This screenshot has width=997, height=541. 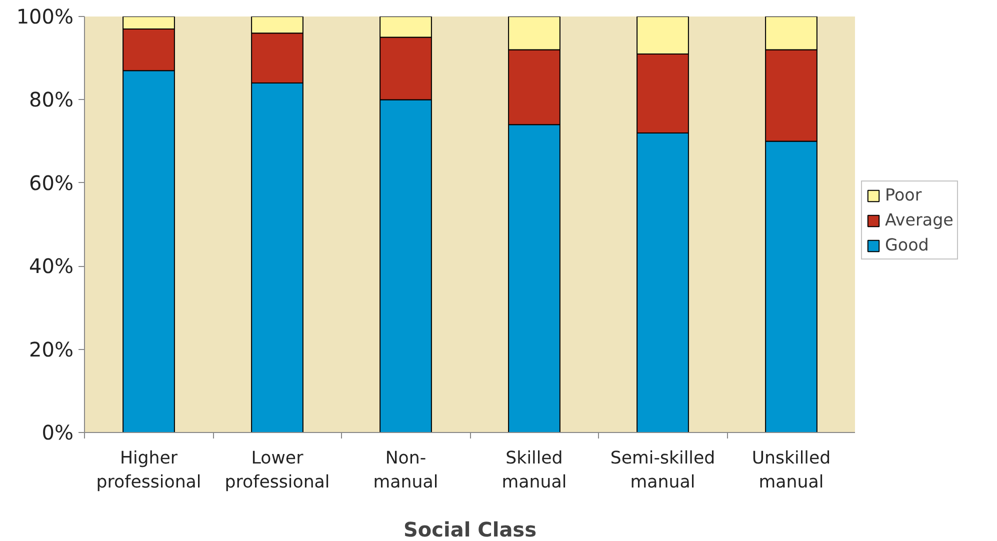 What do you see at coordinates (51, 266) in the screenshot?
I see `y-tick-label: 40%` at bounding box center [51, 266].